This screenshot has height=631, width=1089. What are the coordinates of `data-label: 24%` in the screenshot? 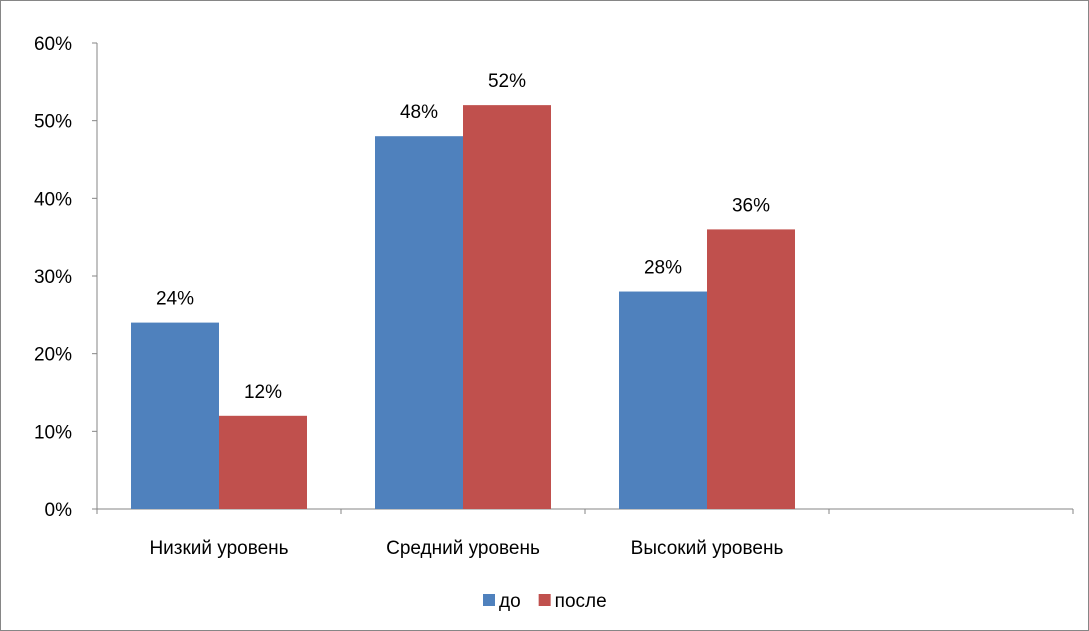 It's located at (175, 299).